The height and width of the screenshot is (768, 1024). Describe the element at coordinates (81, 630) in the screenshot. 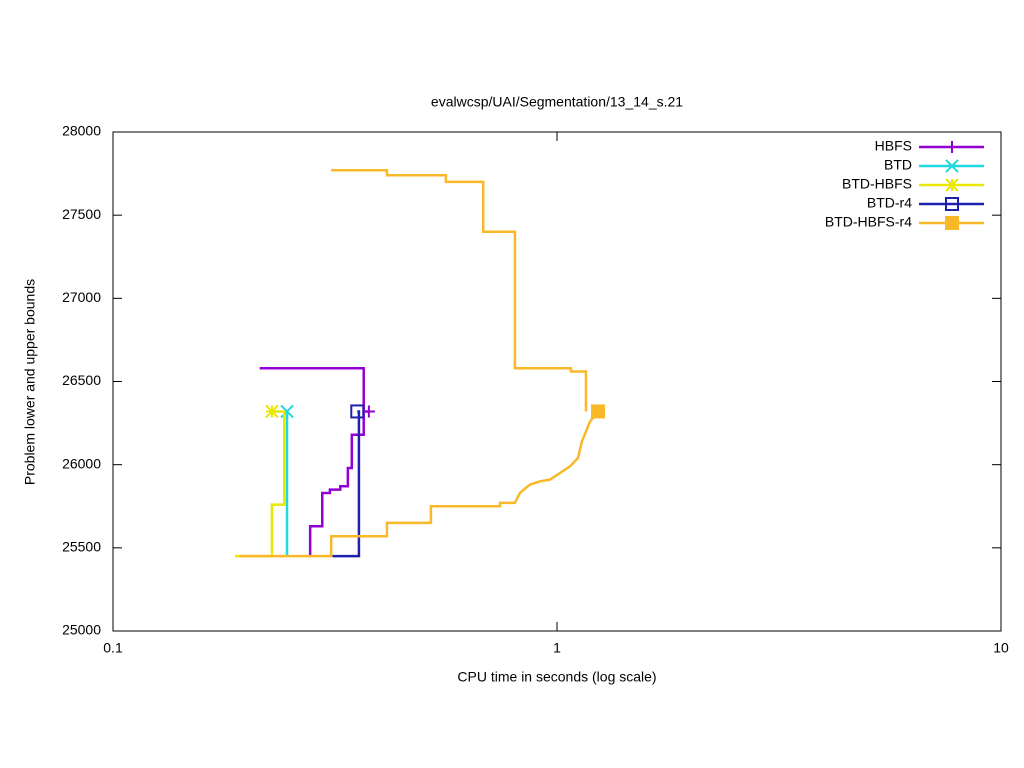

I see `y-tick-label: 25000` at that location.